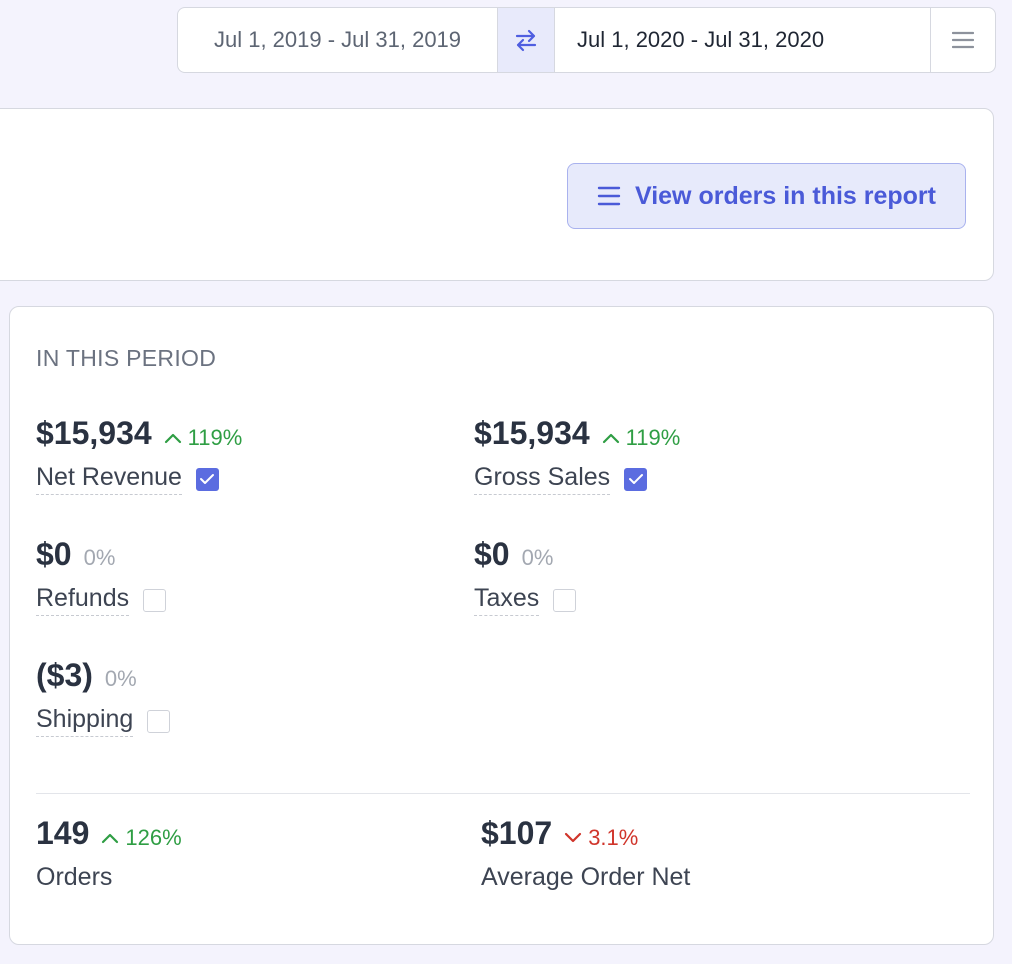 Image resolution: width=1012 pixels, height=964 pixels. I want to click on shipping-label: Shipping, so click(85, 721).